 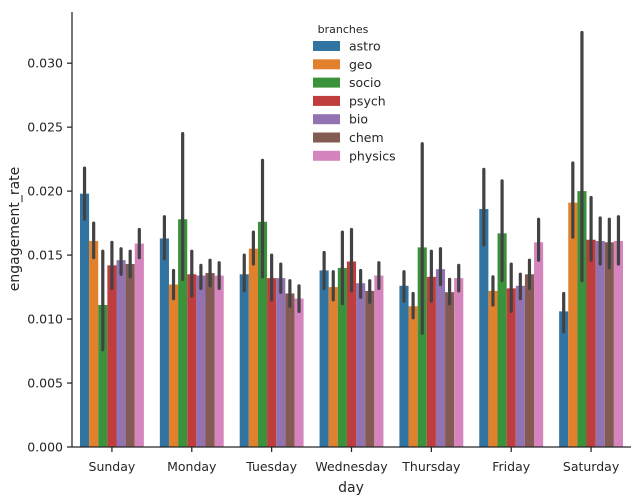 I want to click on bar-chem-saturday, so click(x=609, y=344).